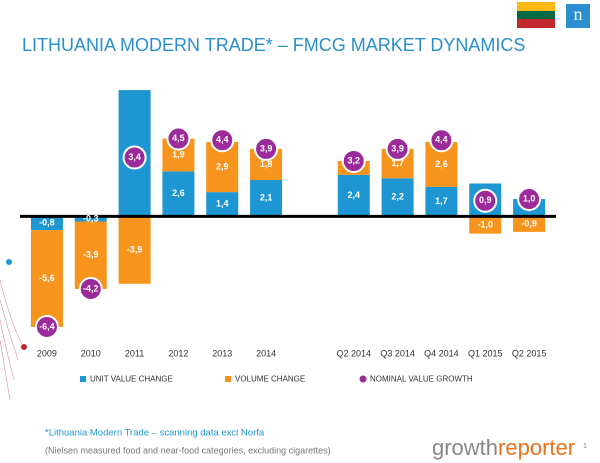 This screenshot has width=600, height=463. I want to click on bar-value-label: -5,6, so click(47, 278).